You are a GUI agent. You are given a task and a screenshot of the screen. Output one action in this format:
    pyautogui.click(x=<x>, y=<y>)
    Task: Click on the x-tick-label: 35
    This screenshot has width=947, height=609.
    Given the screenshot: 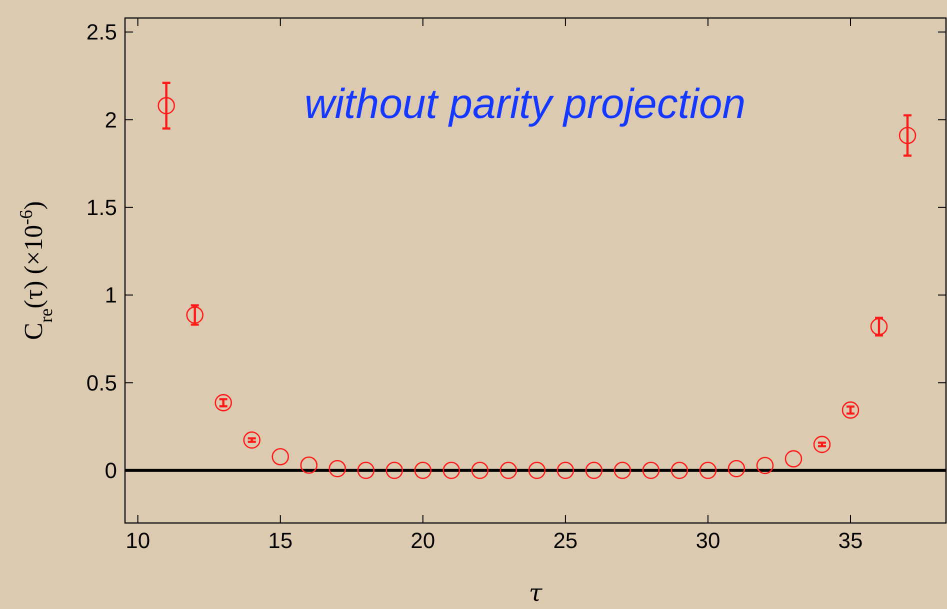 What is the action you would take?
    pyautogui.click(x=850, y=540)
    